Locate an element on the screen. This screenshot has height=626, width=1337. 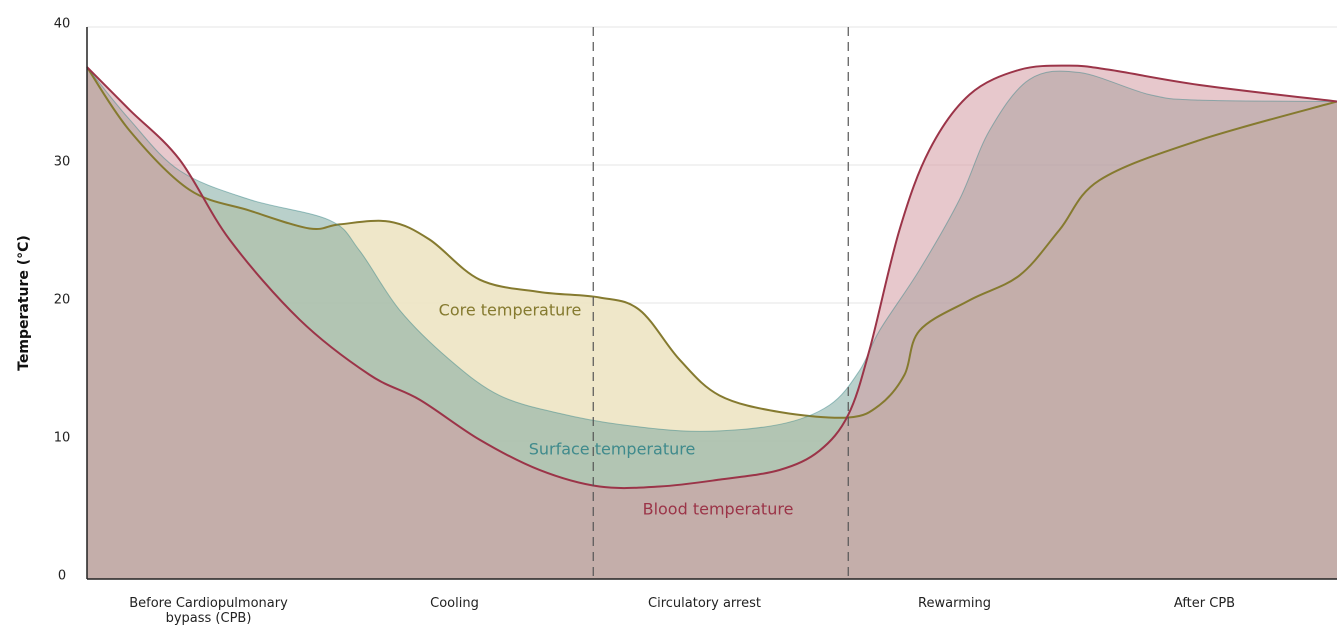
y-tick-label: 30 is located at coordinates (62, 162).